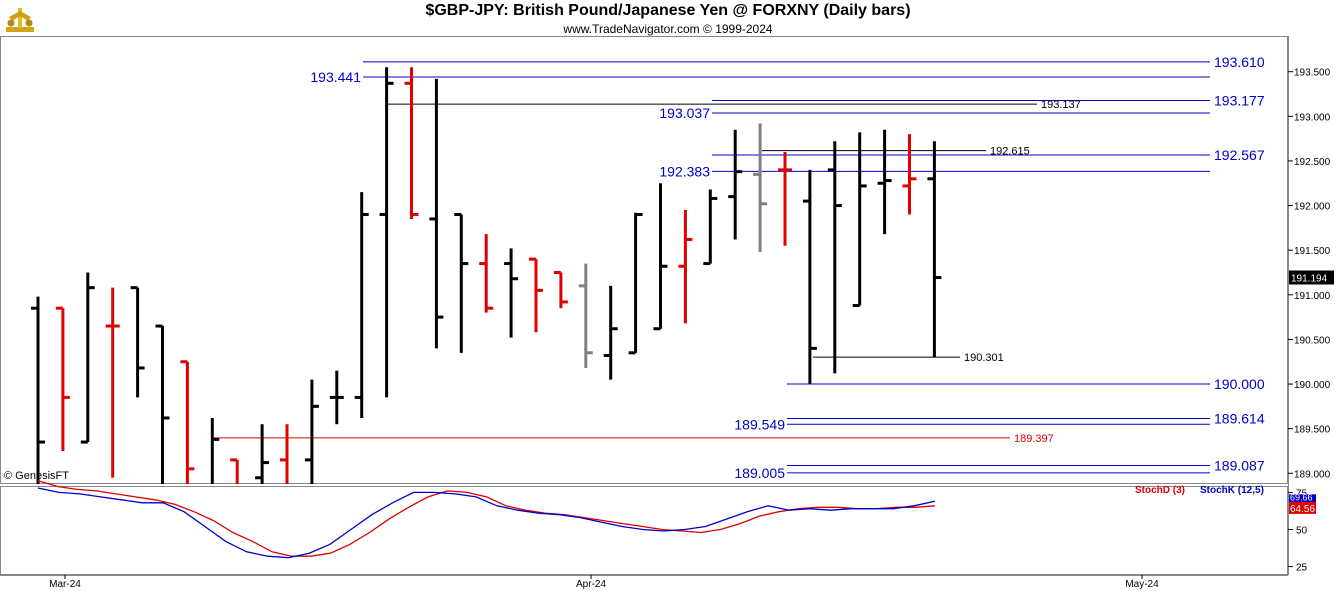 This screenshot has width=1336, height=591. What do you see at coordinates (591, 584) in the screenshot?
I see `date-tick-label: Apr-24` at bounding box center [591, 584].